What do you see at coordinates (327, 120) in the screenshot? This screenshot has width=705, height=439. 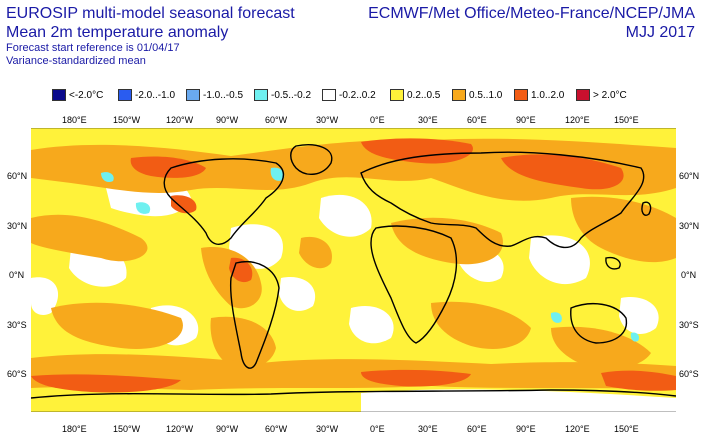 I see `top-lon-label: 30°W` at bounding box center [327, 120].